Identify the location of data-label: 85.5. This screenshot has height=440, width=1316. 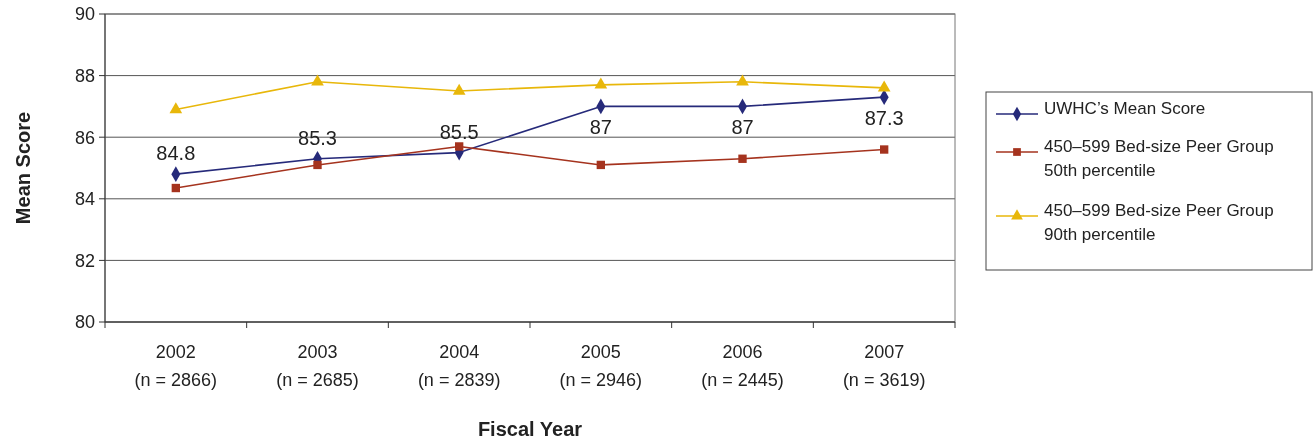
(459, 131).